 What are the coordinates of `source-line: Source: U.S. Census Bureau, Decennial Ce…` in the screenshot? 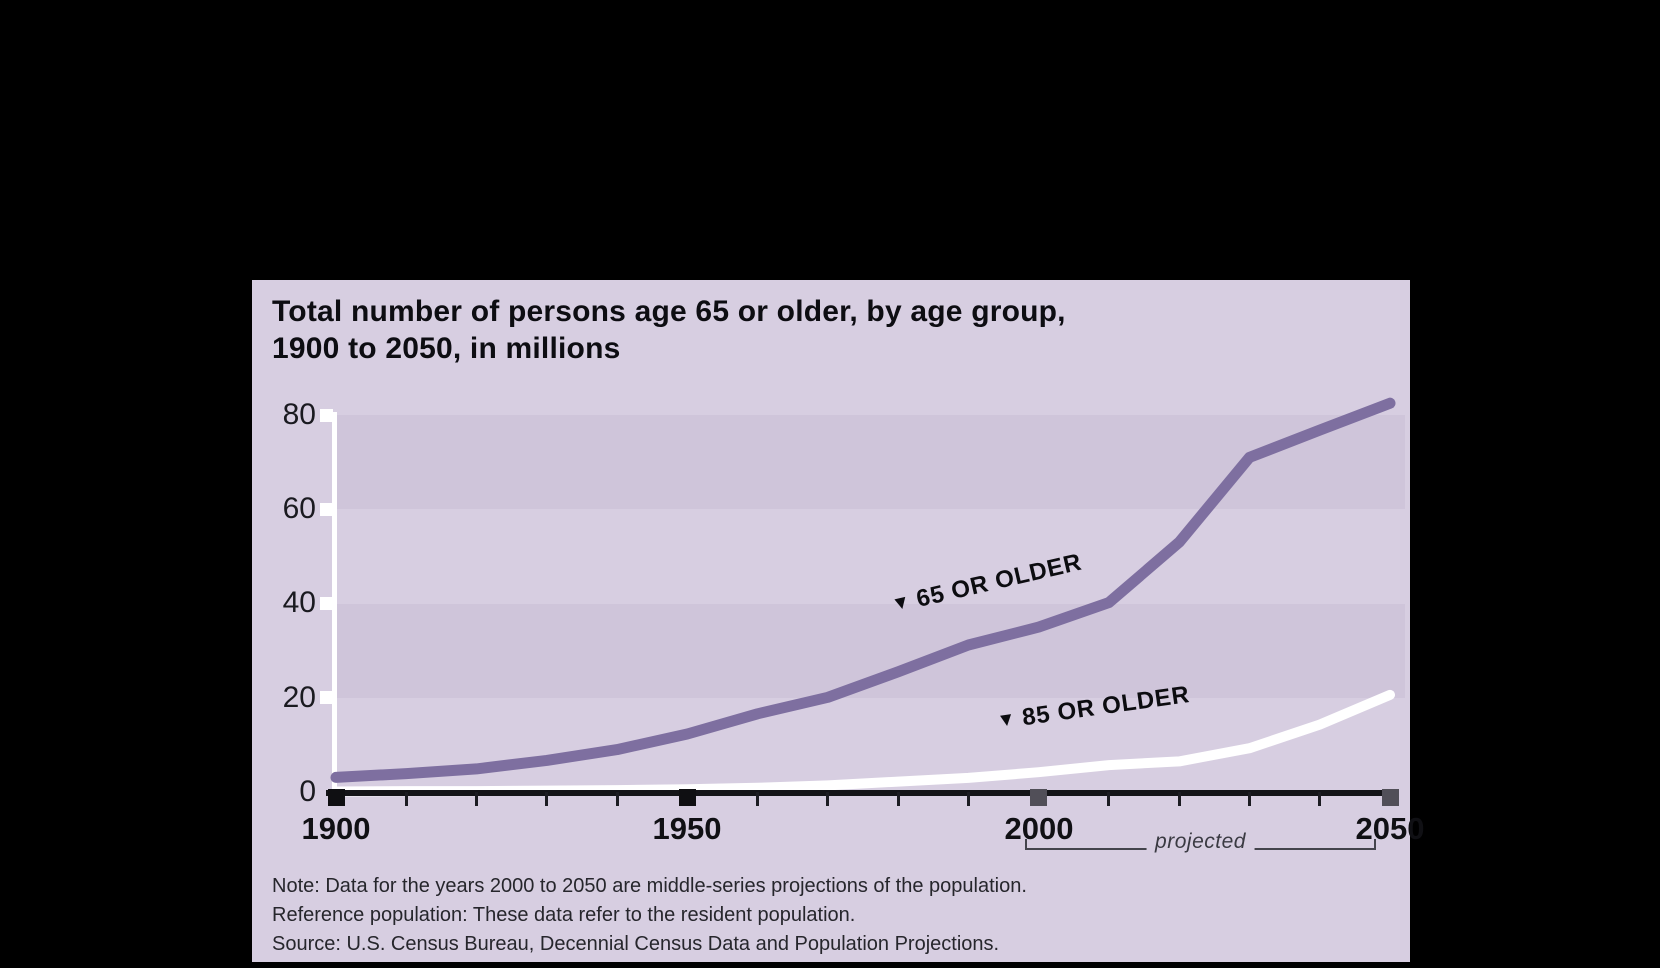 It's located at (636, 944).